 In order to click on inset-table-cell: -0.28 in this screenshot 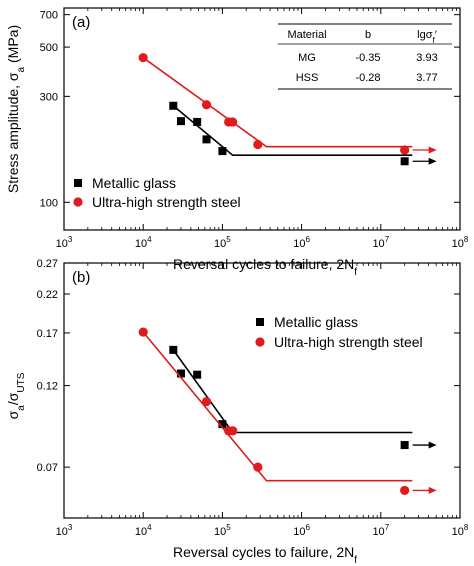, I will do `click(367, 78)`.